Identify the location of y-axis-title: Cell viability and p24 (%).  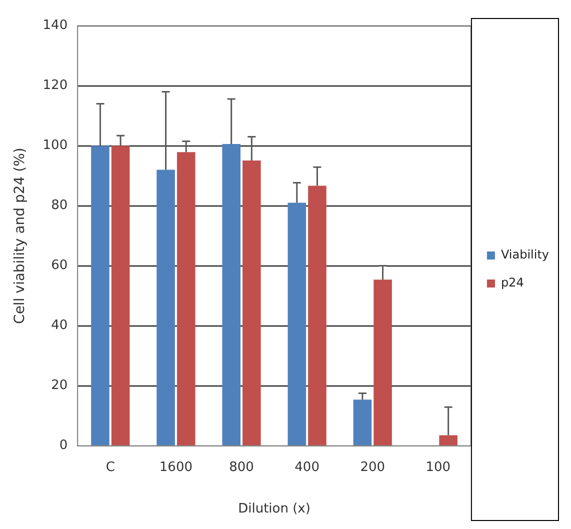
(20, 236).